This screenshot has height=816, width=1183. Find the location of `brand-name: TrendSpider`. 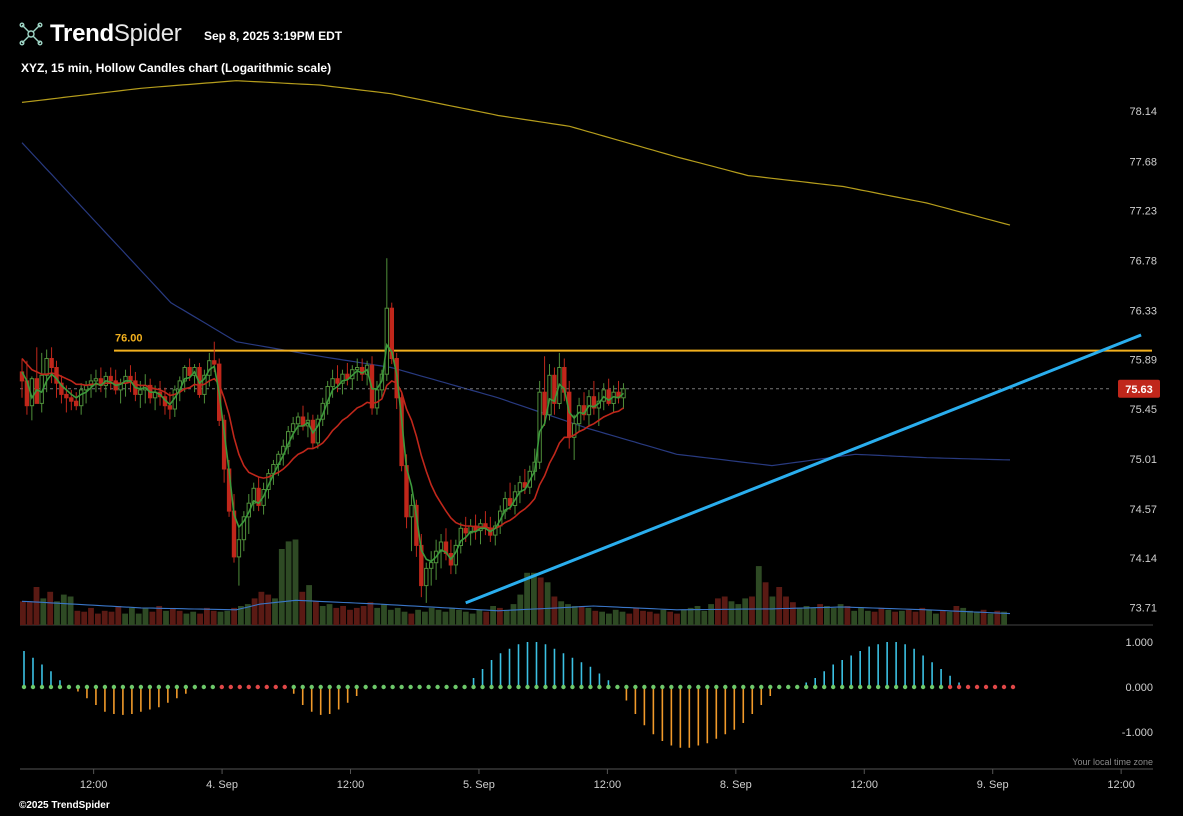

brand-name: TrendSpider is located at coordinates (116, 34).